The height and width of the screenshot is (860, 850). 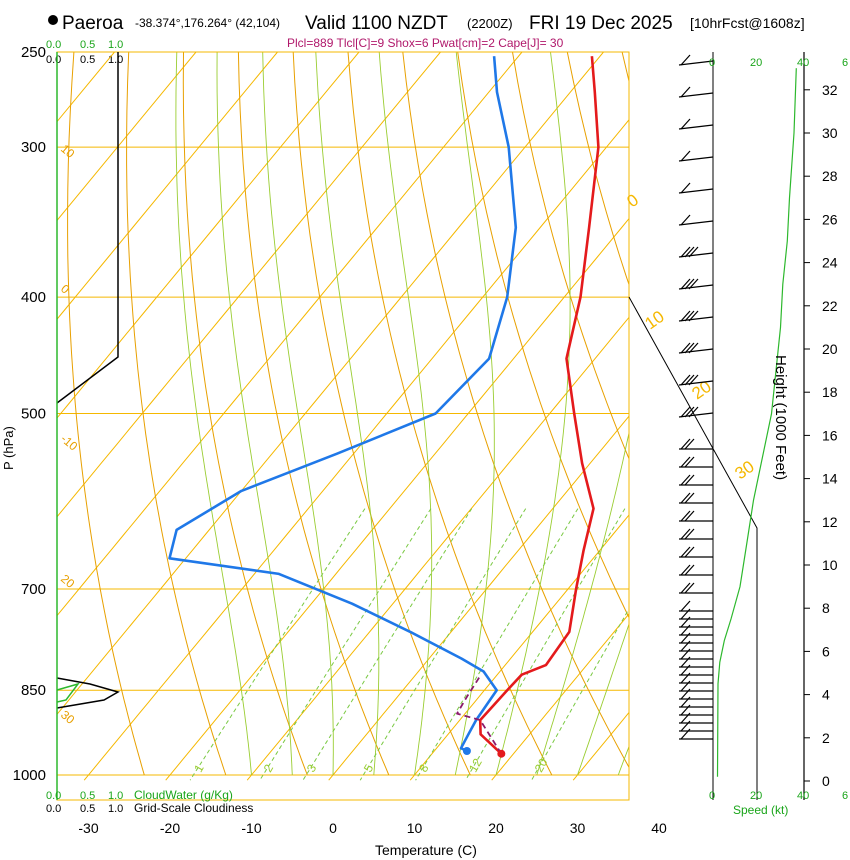 What do you see at coordinates (88, 693) in the screenshot?
I see `cloudiness-low-profile` at bounding box center [88, 693].